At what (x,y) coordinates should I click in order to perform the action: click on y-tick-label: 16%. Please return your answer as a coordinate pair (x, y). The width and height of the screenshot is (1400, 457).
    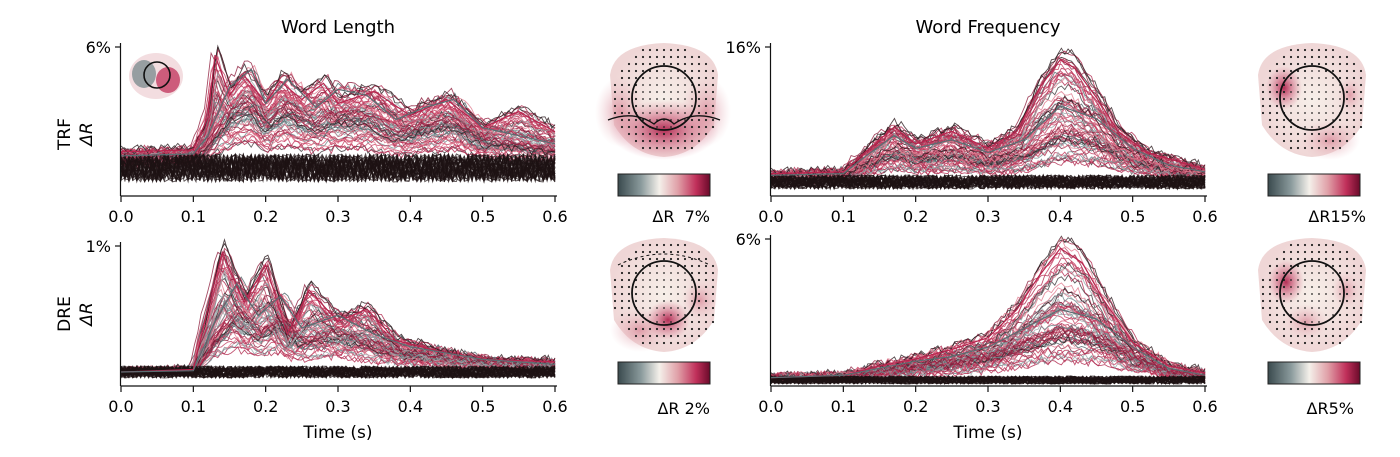
    Looking at the image, I should click on (743, 47).